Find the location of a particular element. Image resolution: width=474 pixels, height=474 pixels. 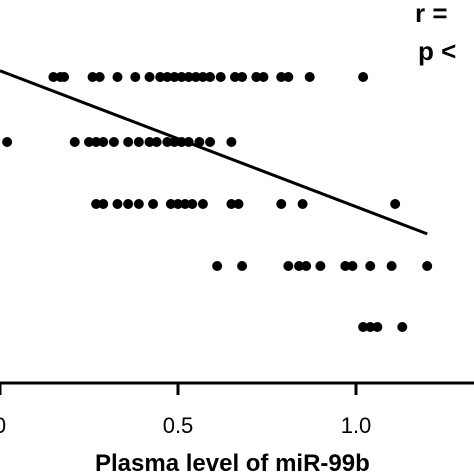

correlation-r-label: r = is located at coordinates (431, 14).